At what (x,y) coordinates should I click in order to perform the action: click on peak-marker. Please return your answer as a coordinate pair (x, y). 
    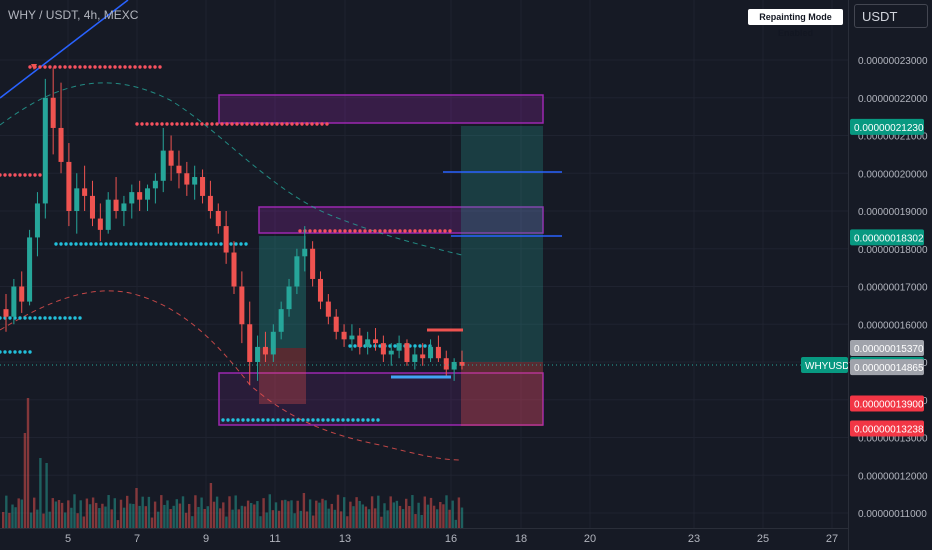
    Looking at the image, I should click on (34, 67).